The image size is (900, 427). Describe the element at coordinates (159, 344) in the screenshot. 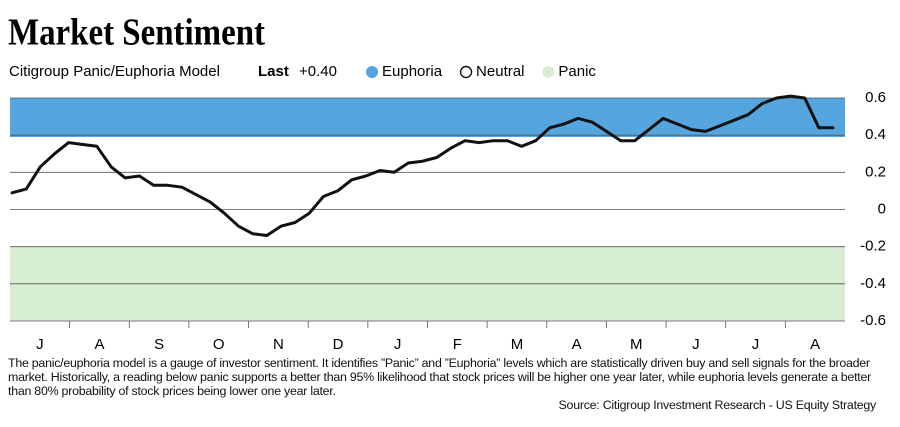

I see `x-tick-label: S` at that location.